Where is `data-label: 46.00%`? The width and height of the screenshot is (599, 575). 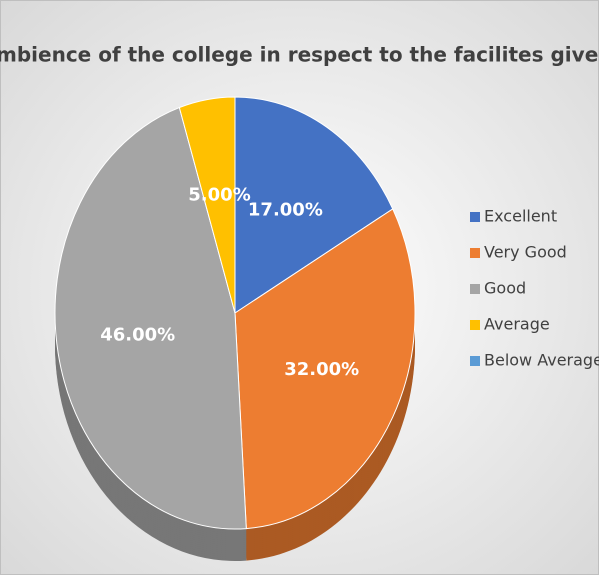 data-label: 46.00% is located at coordinates (137, 334).